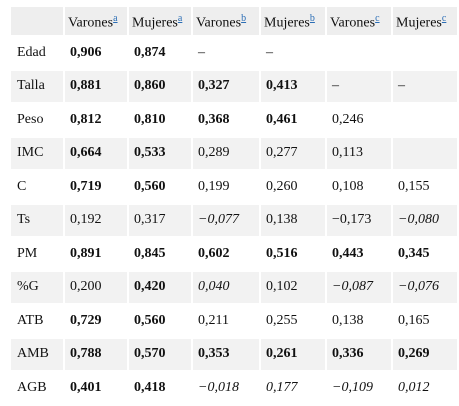  Describe the element at coordinates (359, 187) in the screenshot. I see `table-cell: 0,108` at that location.